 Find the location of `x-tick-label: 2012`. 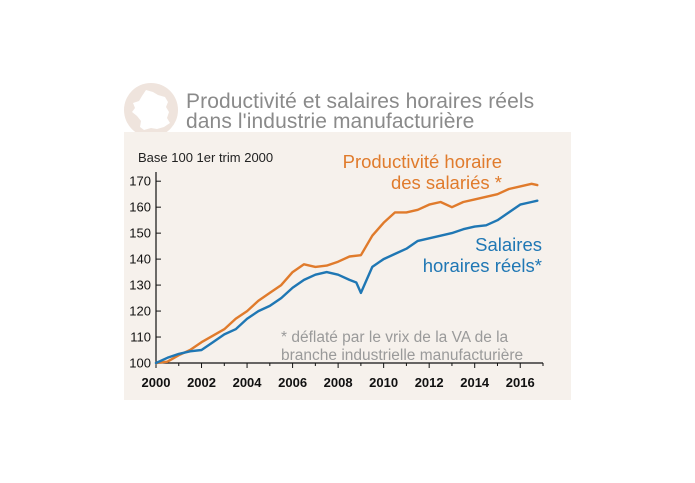

x-tick-label: 2012 is located at coordinates (429, 382).